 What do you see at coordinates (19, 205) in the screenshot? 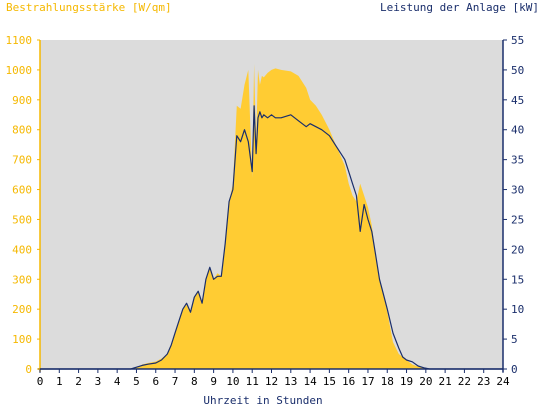
I see `y-left-tick-labels: 0 100 200 300 400 500 600 700 800 900 1000 1100` at bounding box center [19, 205].